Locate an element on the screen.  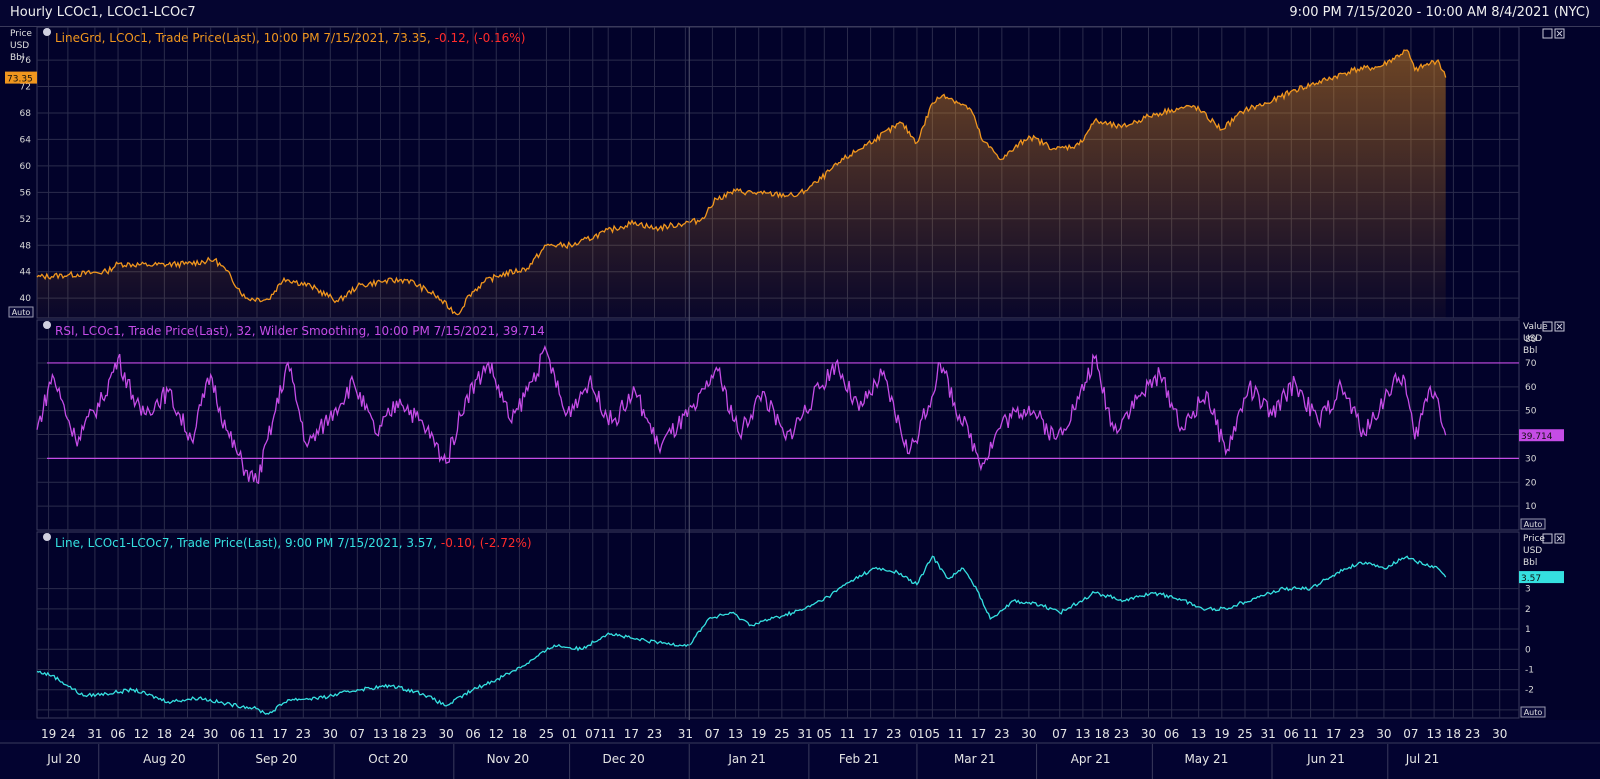
x-month-label: Aug 20 is located at coordinates (164, 759).